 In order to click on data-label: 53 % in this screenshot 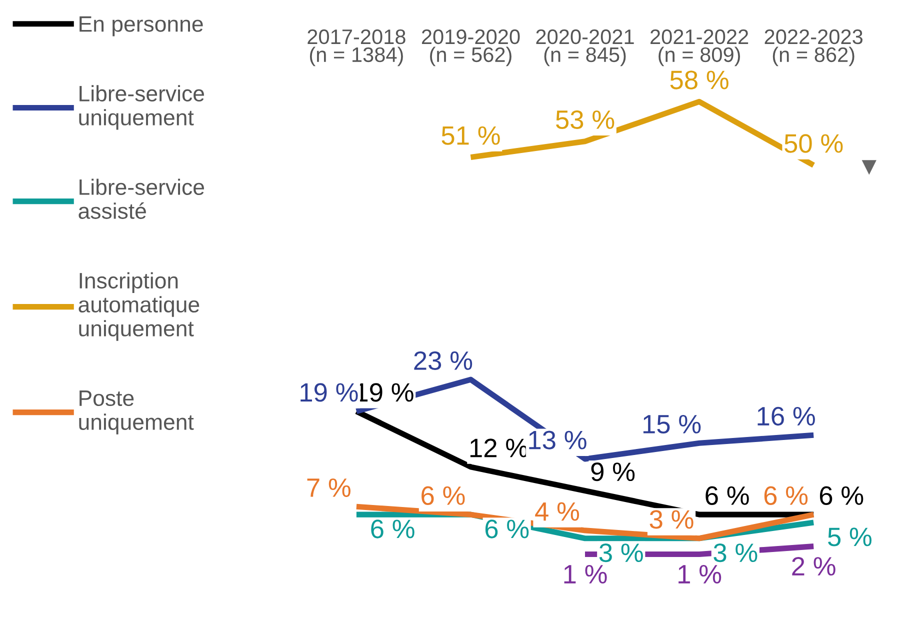, I will do `click(585, 120)`.